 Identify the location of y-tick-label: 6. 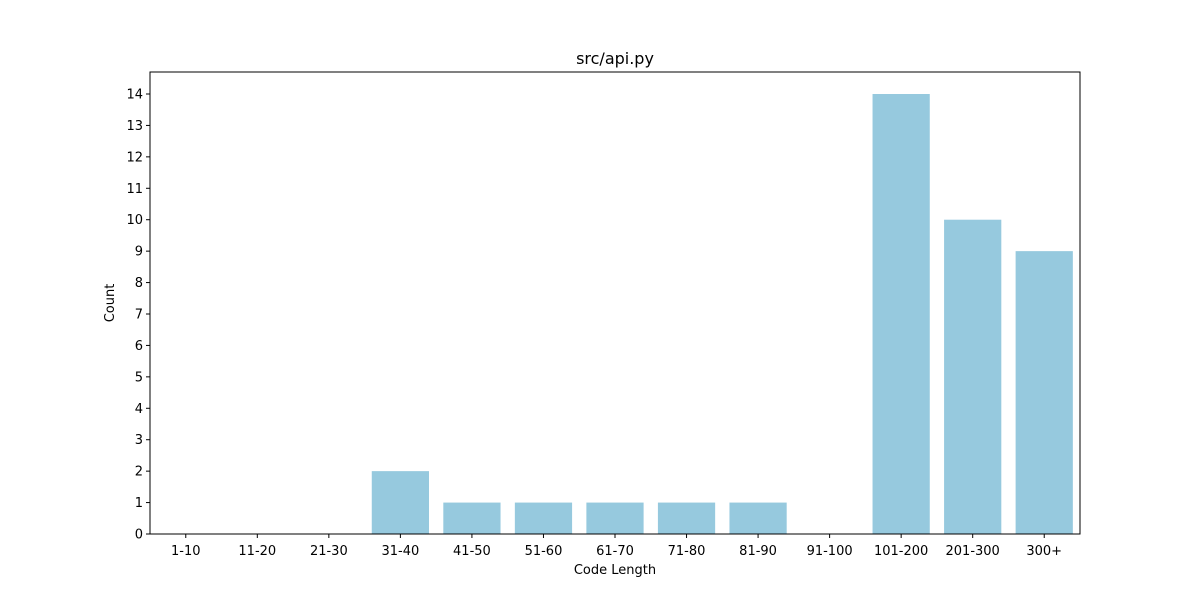
(139, 346).